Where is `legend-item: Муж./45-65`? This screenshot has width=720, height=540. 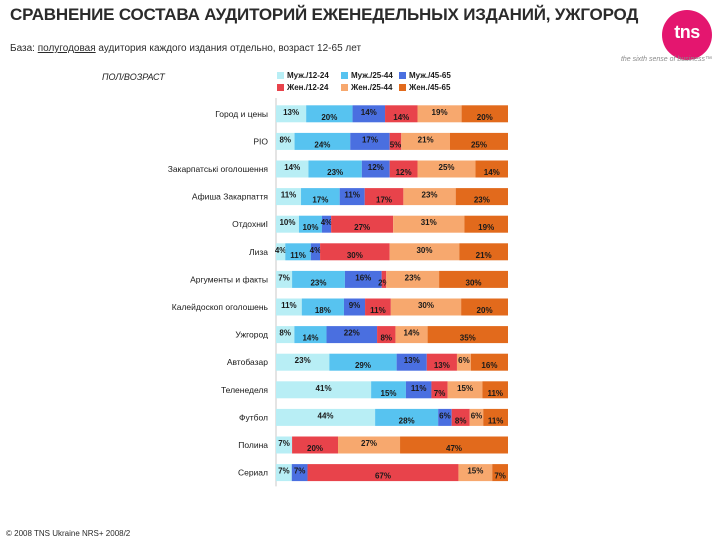
legend-item: Муж./45-65 is located at coordinates (425, 75).